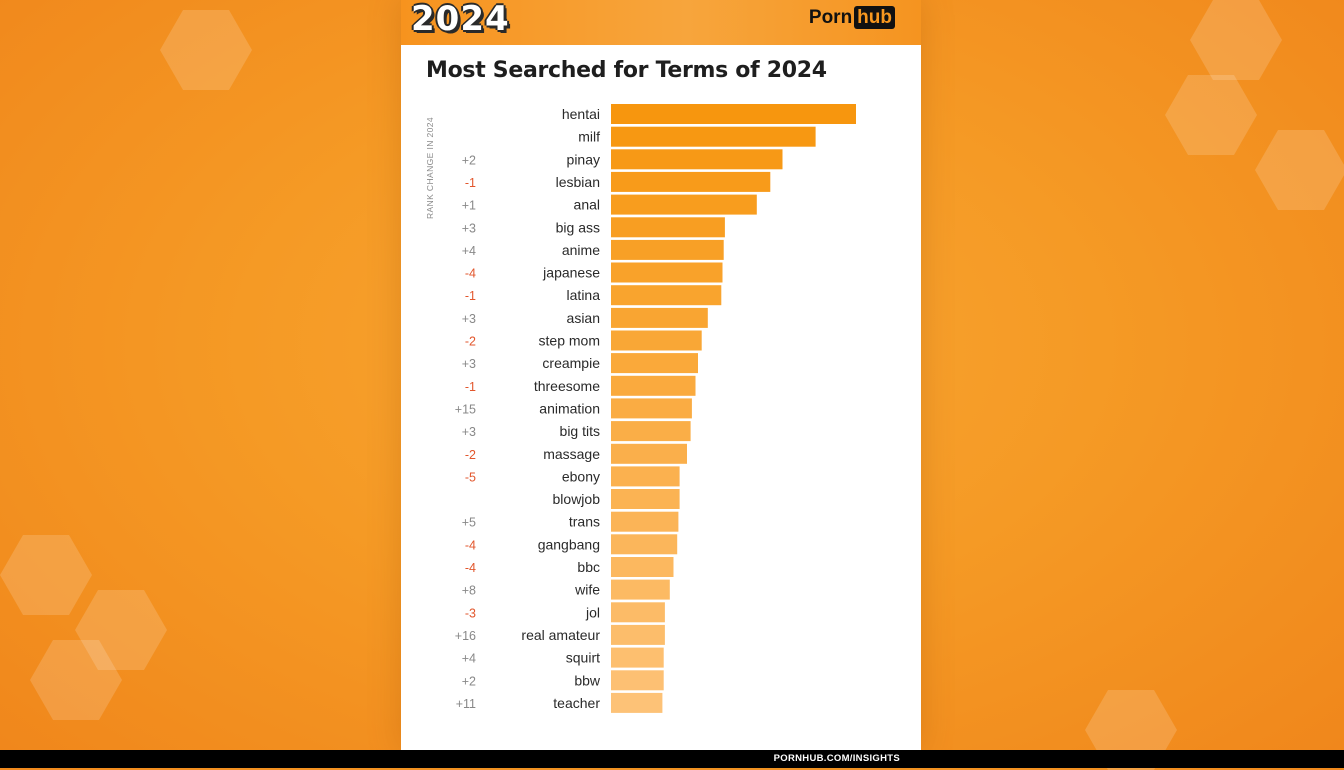  I want to click on bar-bbc, so click(642, 567).